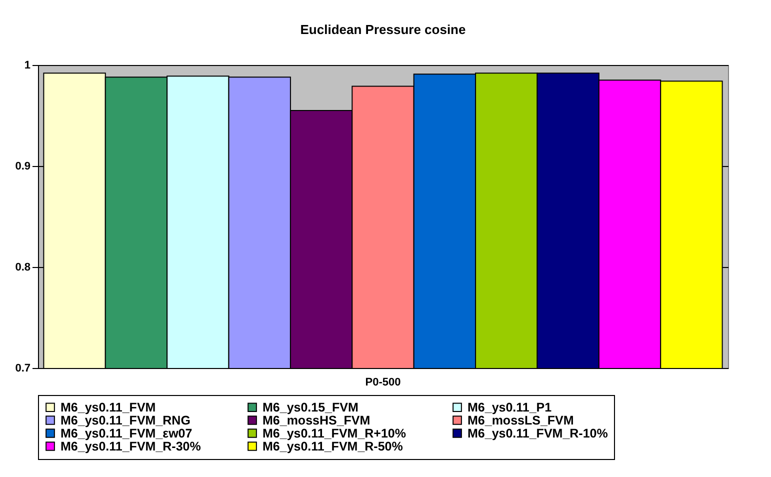 The width and height of the screenshot is (771, 477). Describe the element at coordinates (108, 407) in the screenshot. I see `legend-label: M6_ys0.11_FVM` at that location.